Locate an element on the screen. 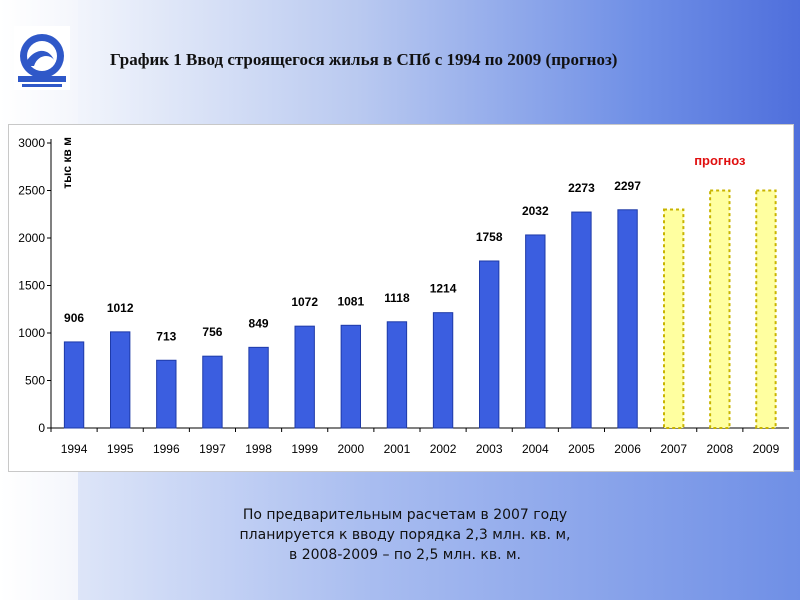  x-tick-label: 1999 is located at coordinates (304, 449).